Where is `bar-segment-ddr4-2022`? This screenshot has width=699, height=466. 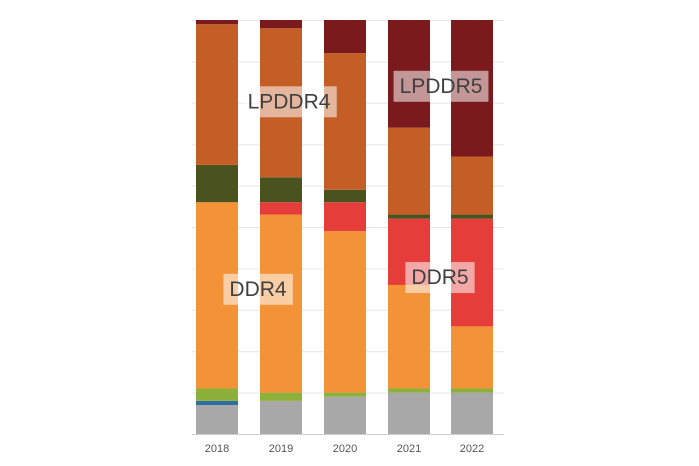
bar-segment-ddr4-2022 is located at coordinates (472, 357).